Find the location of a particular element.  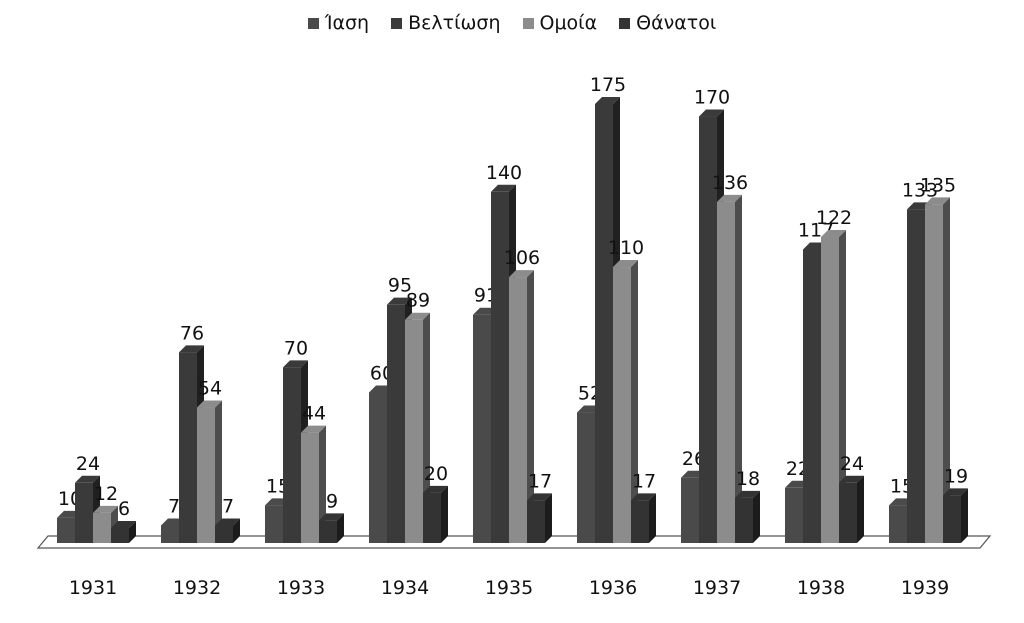

x-tick-label: 1935 is located at coordinates (509, 588).